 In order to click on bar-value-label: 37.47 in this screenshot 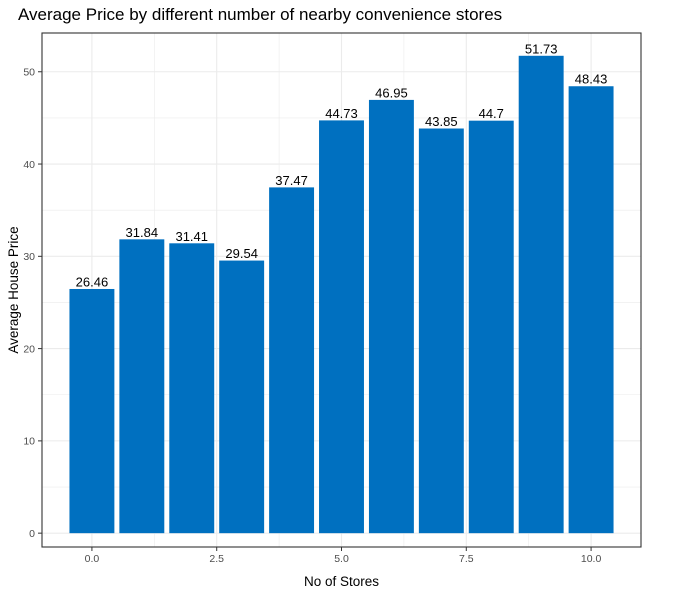, I will do `click(291, 180)`.